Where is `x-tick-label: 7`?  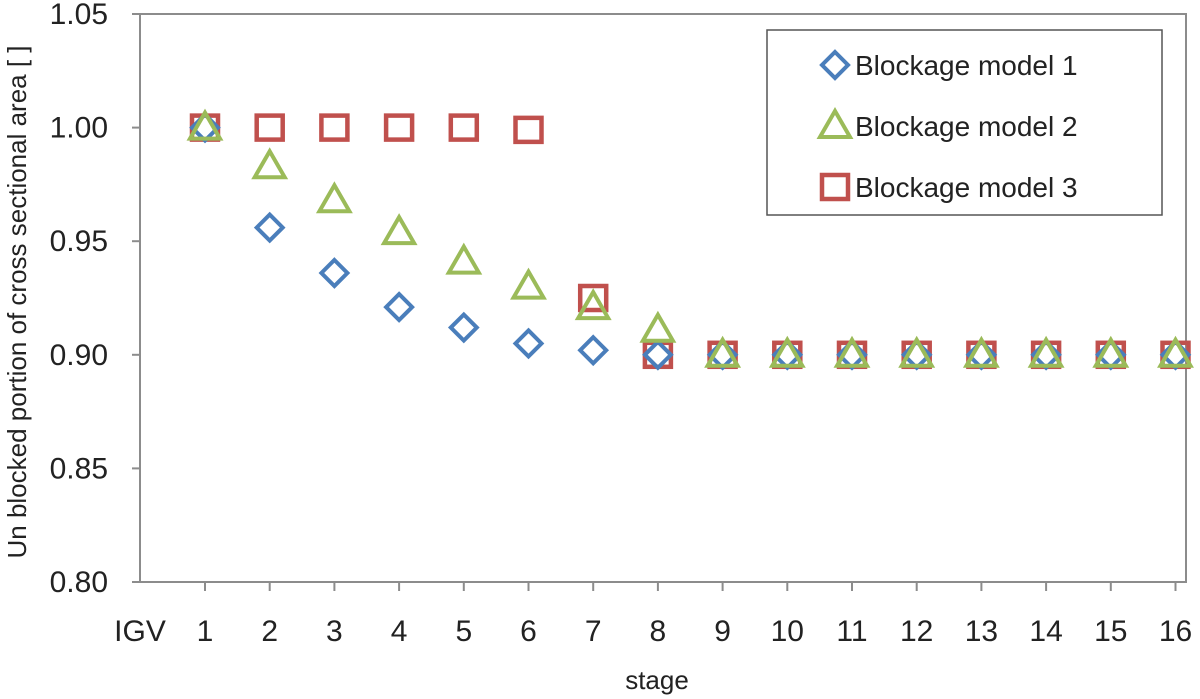 x-tick-label: 7 is located at coordinates (593, 631).